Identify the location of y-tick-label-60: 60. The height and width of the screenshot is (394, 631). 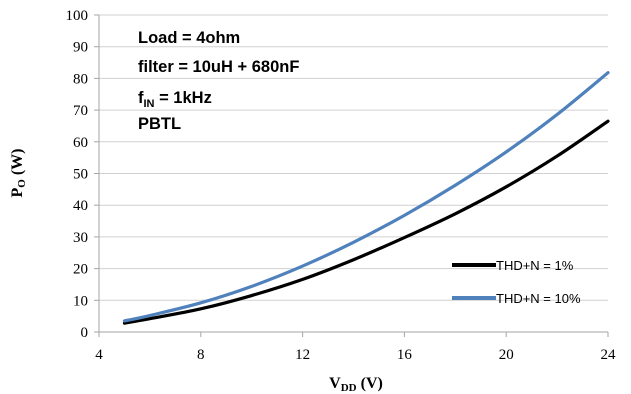
(80, 143).